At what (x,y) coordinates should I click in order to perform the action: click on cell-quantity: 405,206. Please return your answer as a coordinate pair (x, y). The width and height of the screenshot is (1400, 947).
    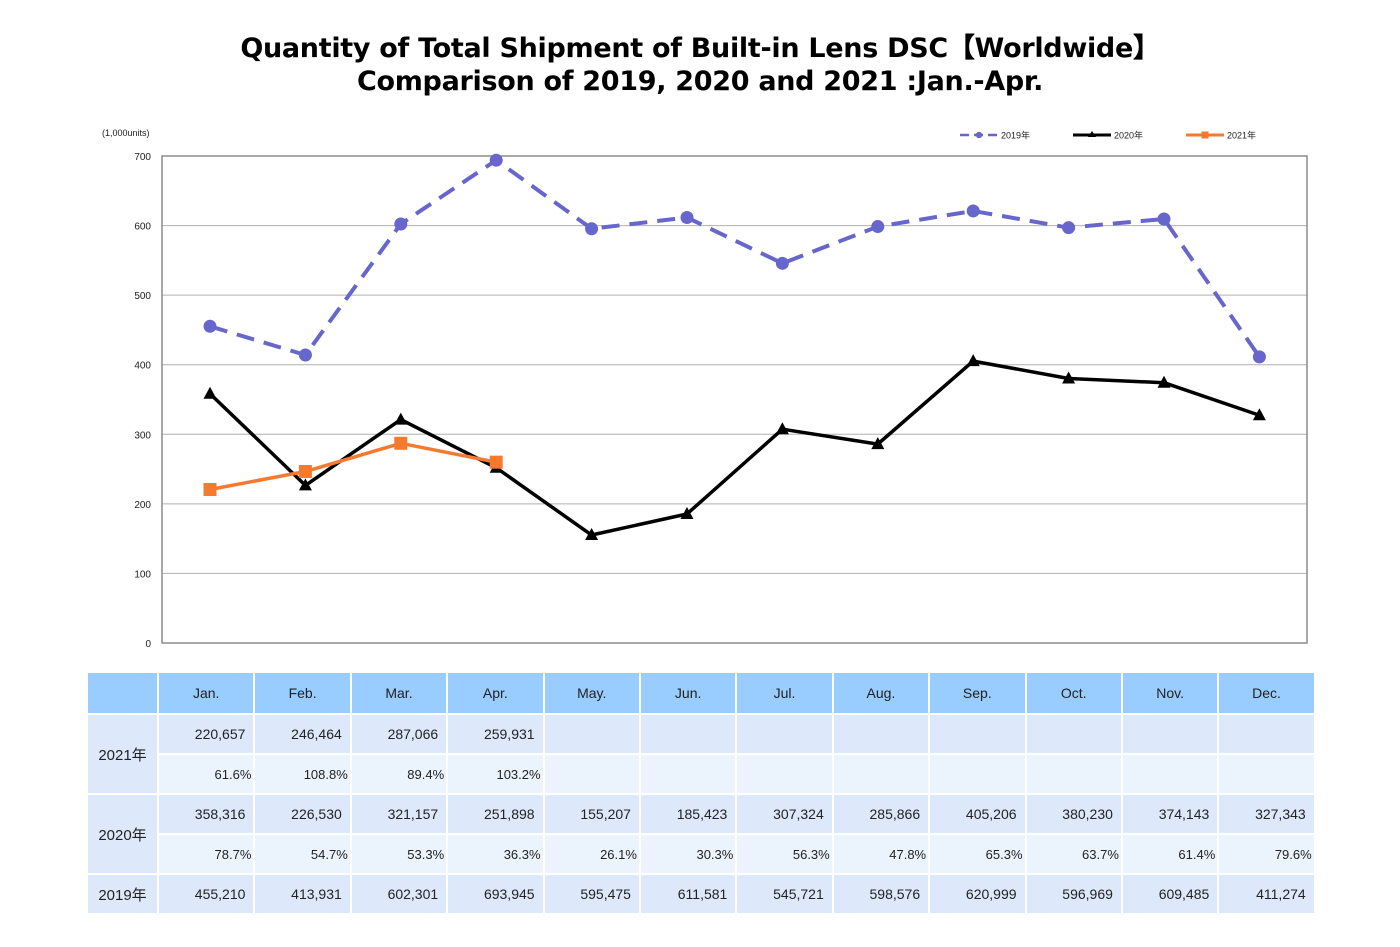
    Looking at the image, I should click on (977, 814).